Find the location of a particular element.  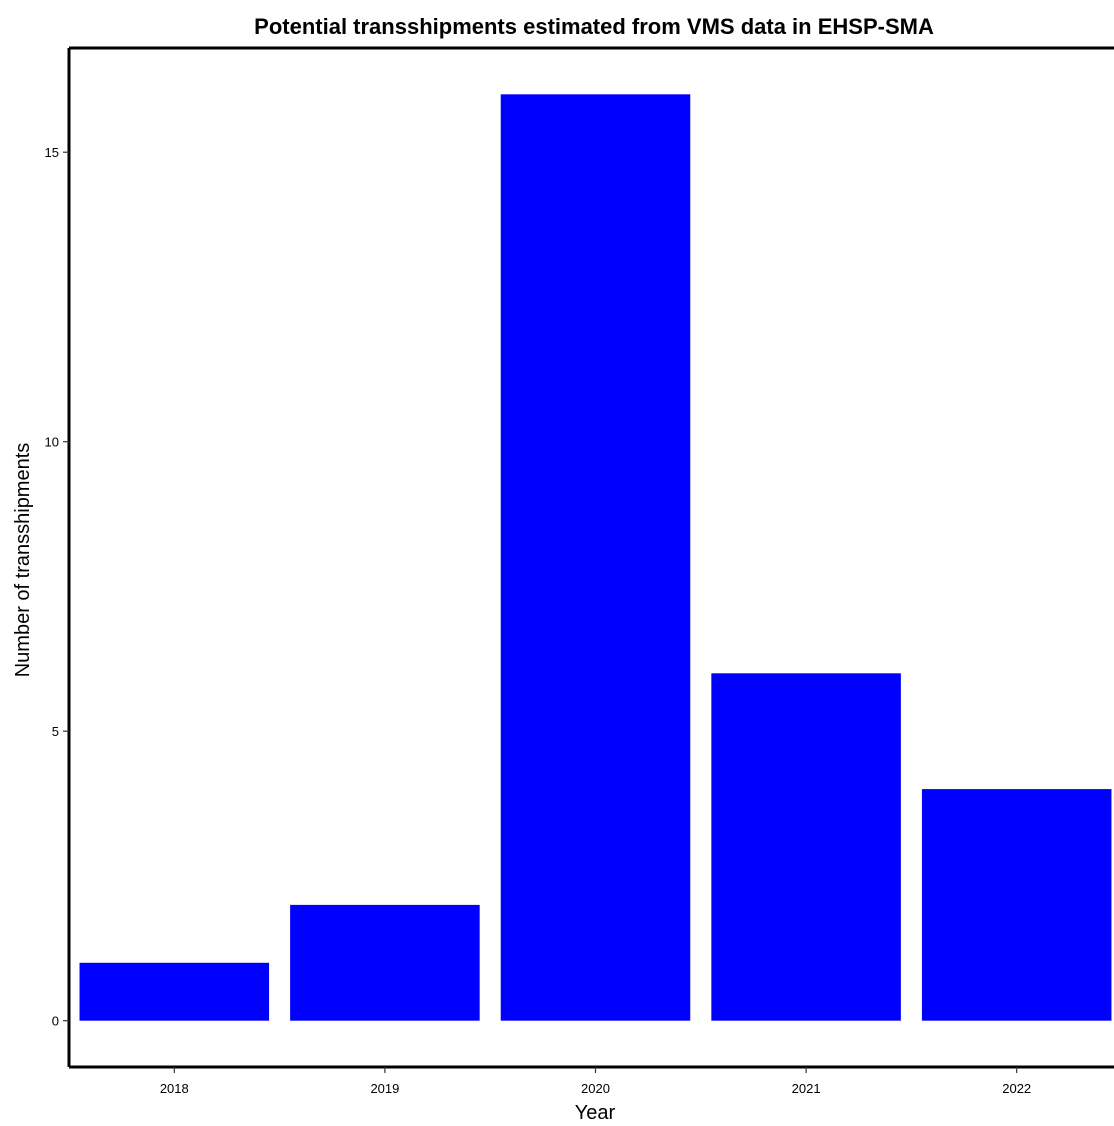

y-axis-label: Number of transshipments is located at coordinates (23, 560).